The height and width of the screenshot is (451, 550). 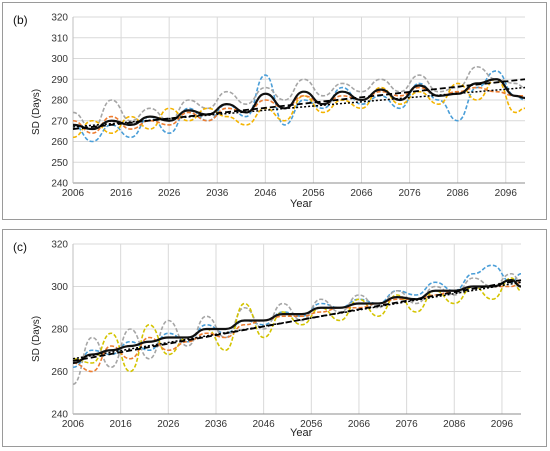 What do you see at coordinates (59, 38) in the screenshot?
I see `y-tick-label: 310` at bounding box center [59, 38].